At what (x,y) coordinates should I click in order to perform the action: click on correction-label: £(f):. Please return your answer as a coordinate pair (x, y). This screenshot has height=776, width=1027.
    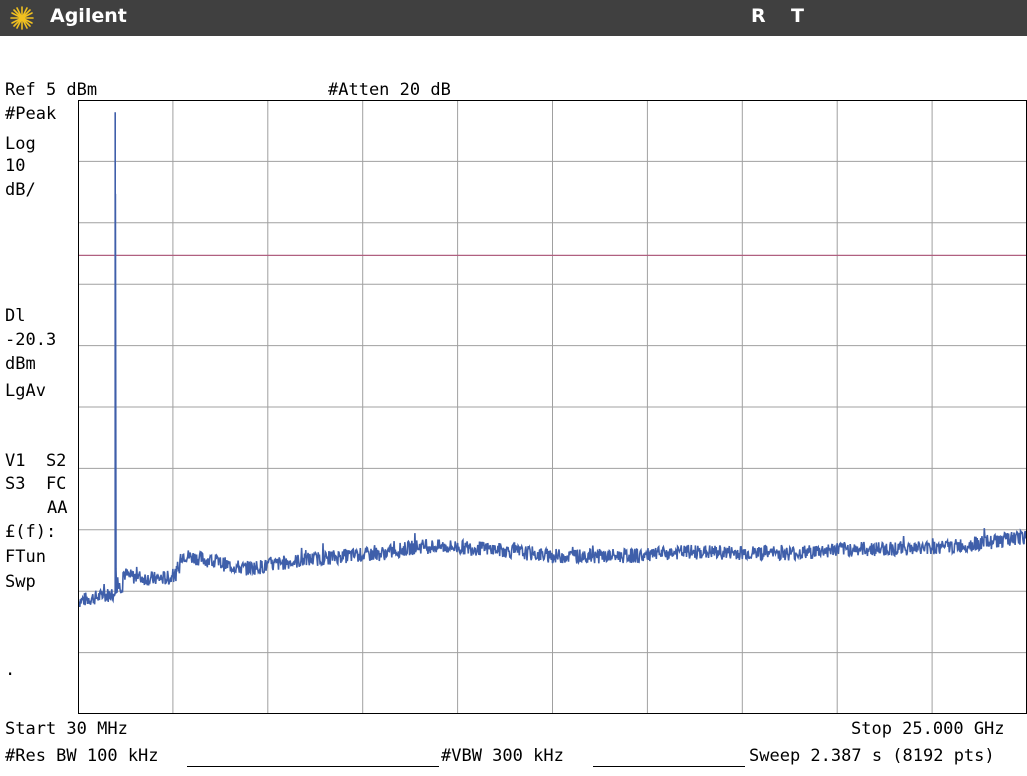
    Looking at the image, I should click on (31, 532).